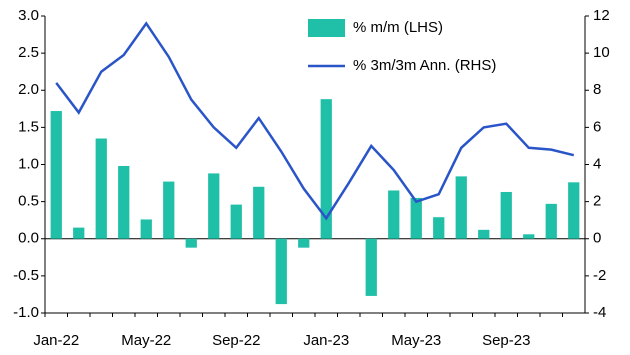  Describe the element at coordinates (599, 312) in the screenshot. I see `y2-tick-label: -4` at that location.